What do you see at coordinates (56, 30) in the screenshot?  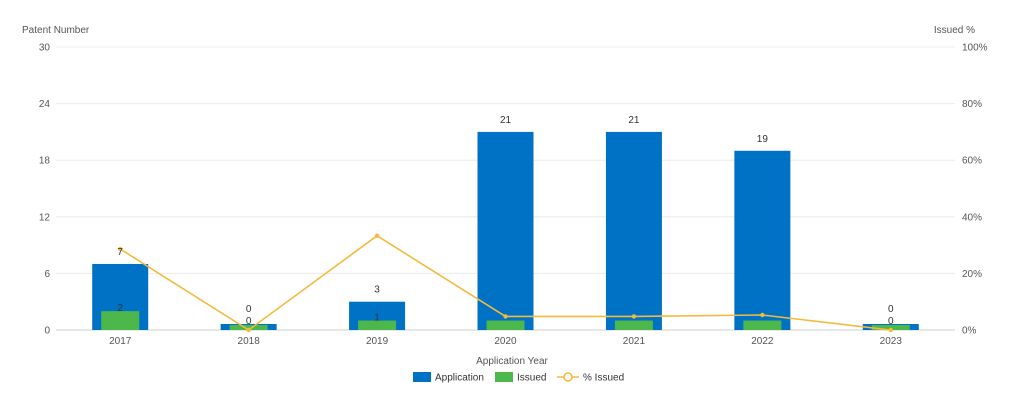 I see `left-axis-title: Patent Number` at bounding box center [56, 30].